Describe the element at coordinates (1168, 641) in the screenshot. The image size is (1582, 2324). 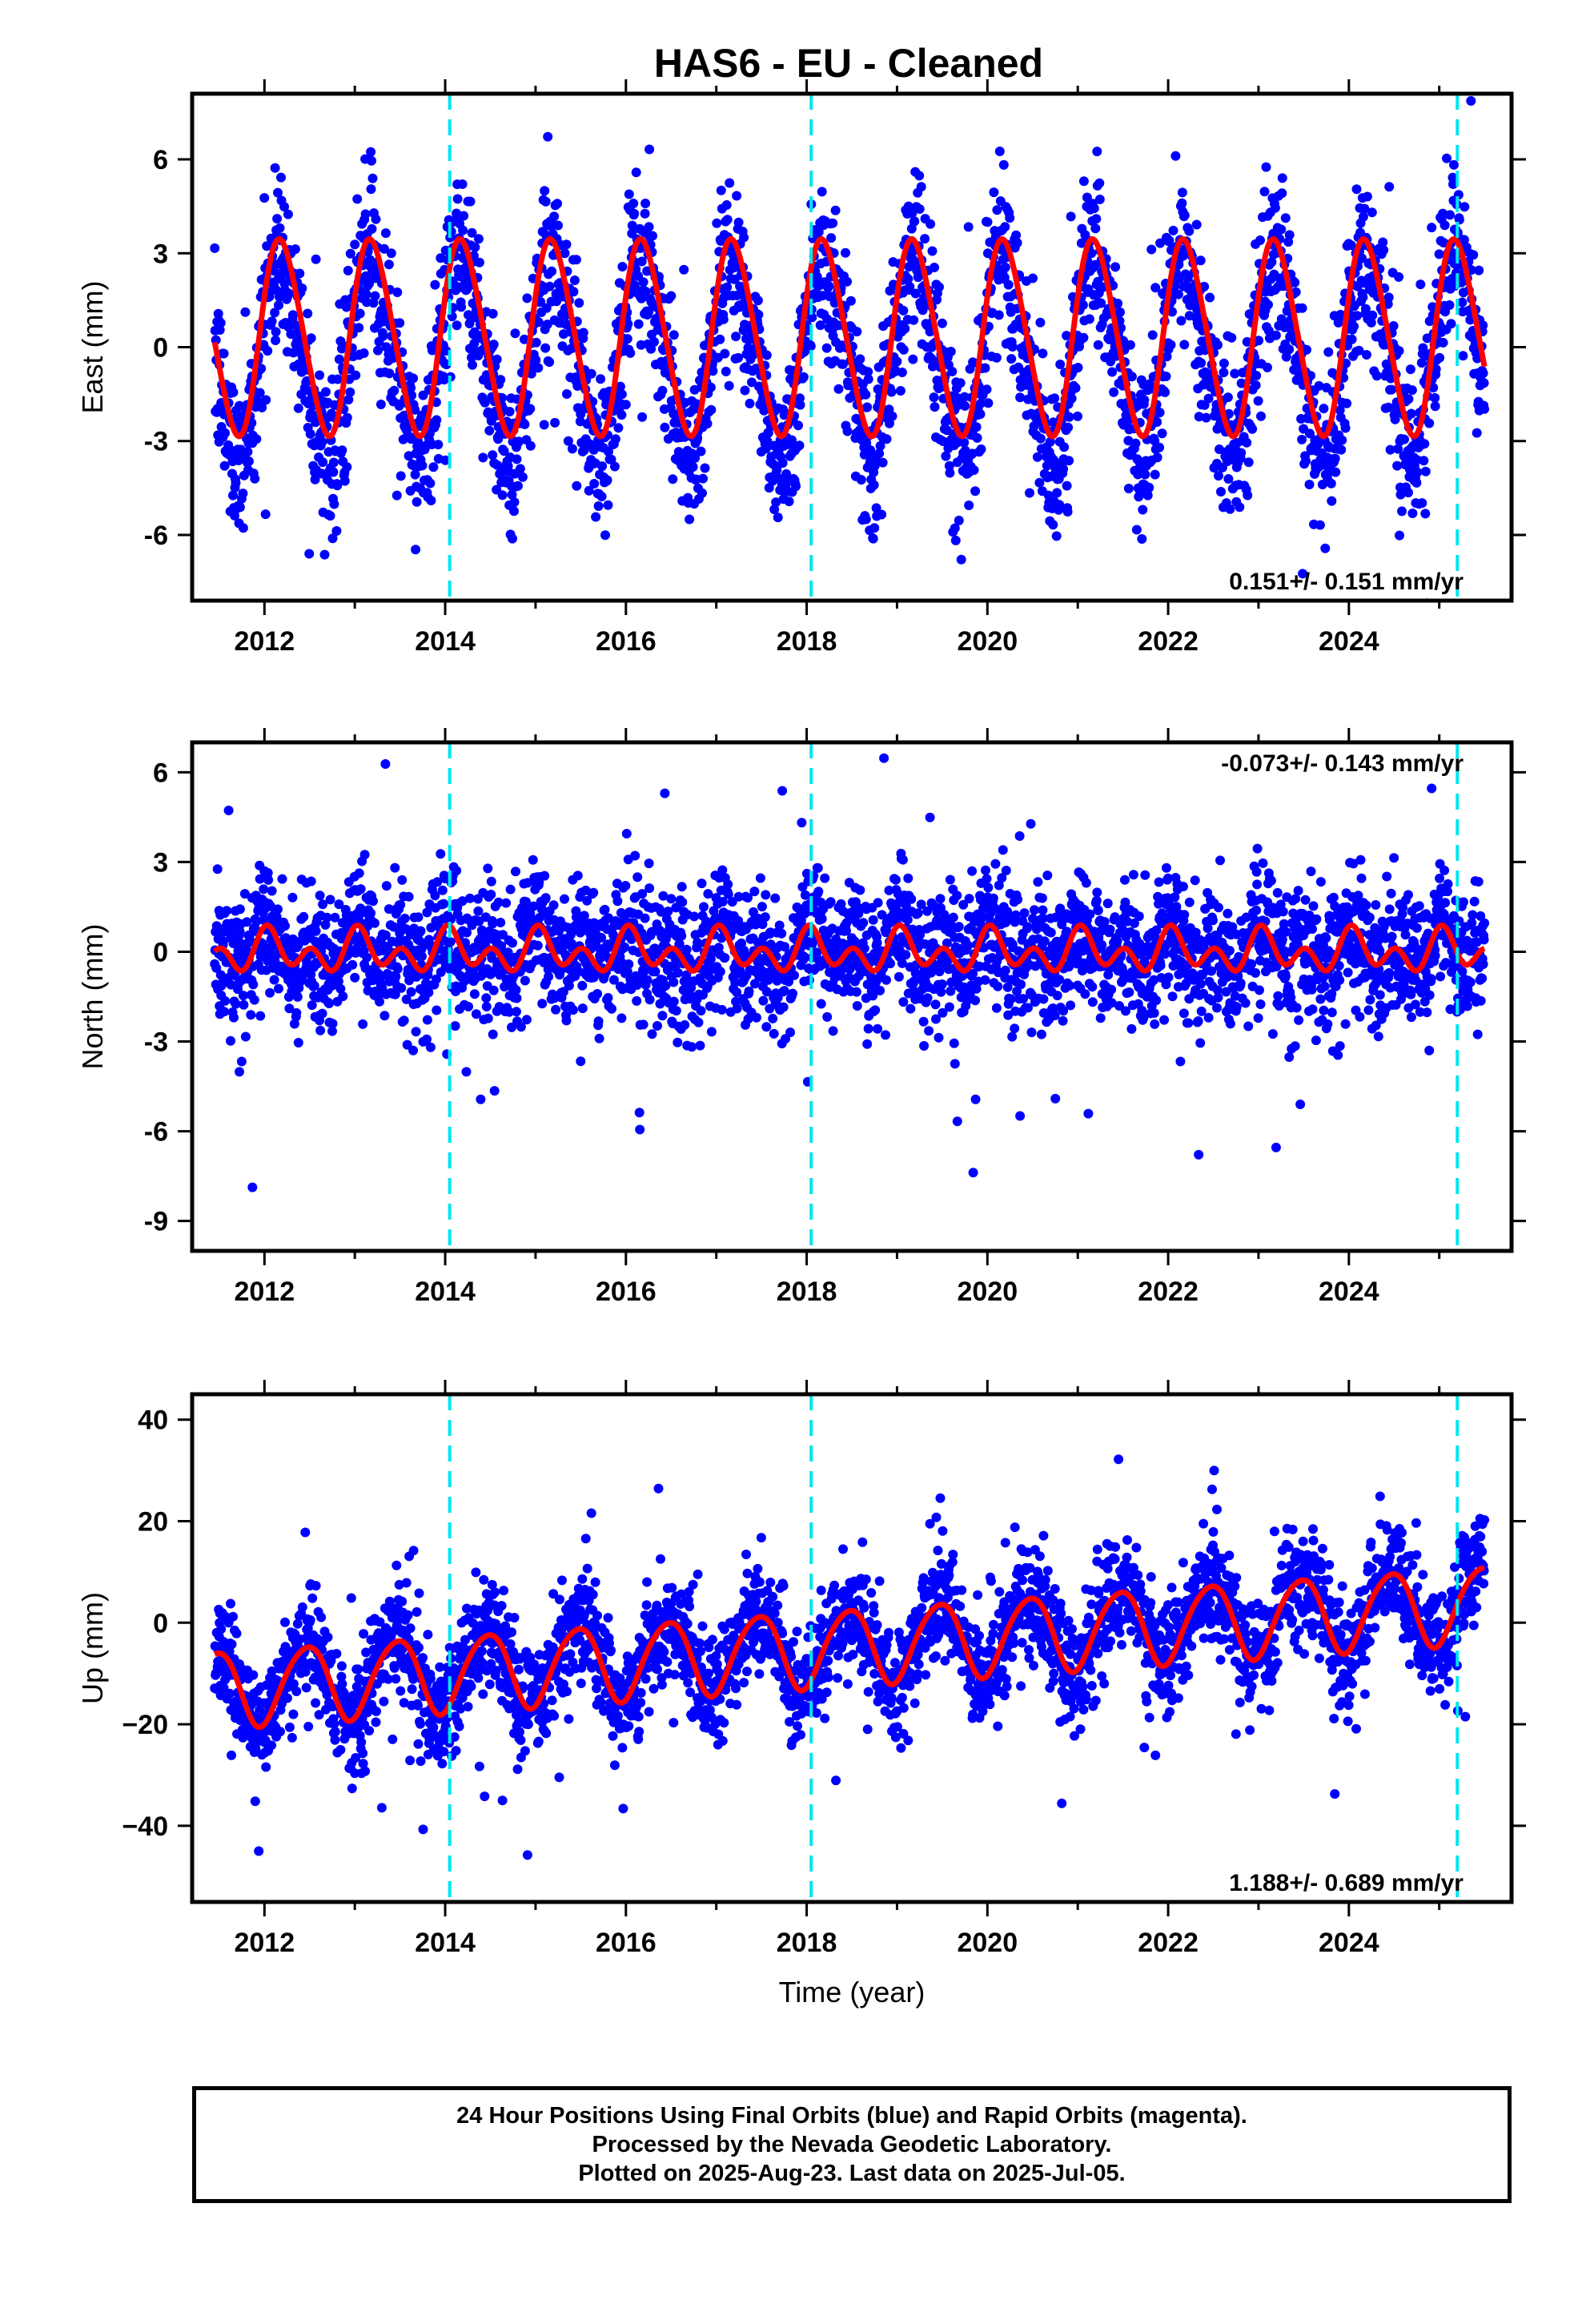
I see `east-x-tick-label: 2022` at that location.